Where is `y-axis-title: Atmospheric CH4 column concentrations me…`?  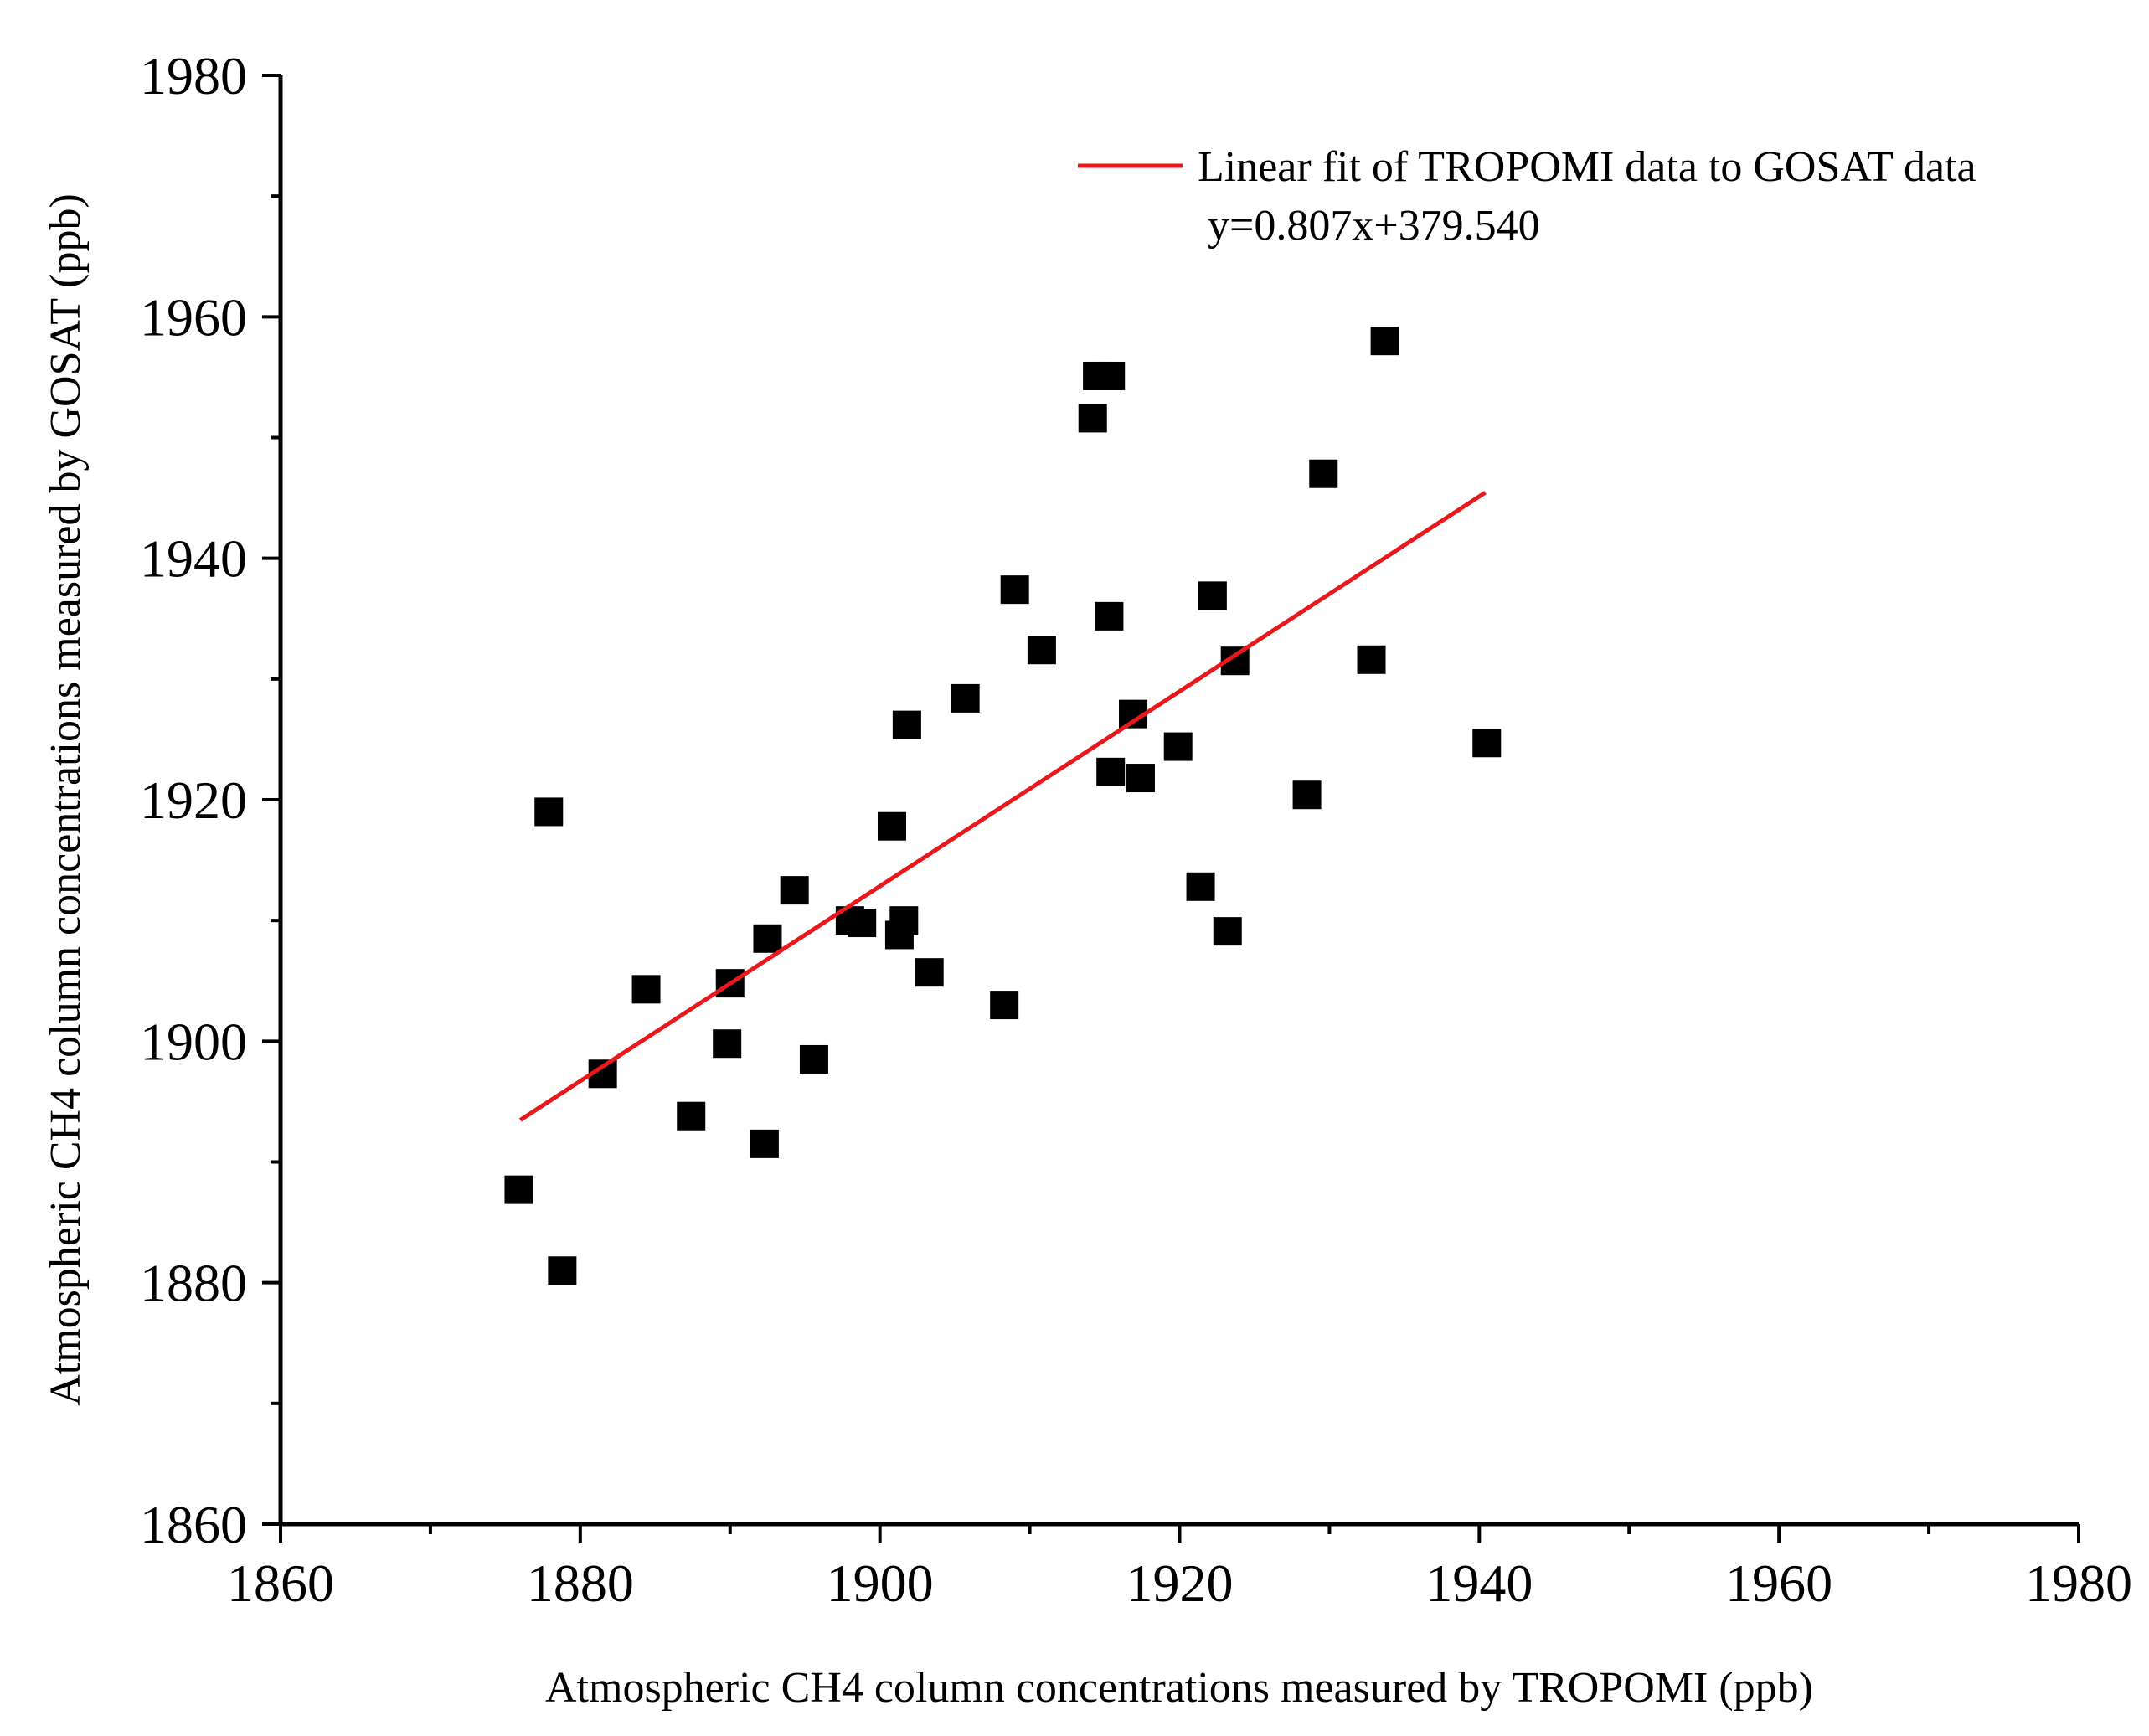 y-axis-title: Atmospheric CH4 column concentrations me… is located at coordinates (66, 799).